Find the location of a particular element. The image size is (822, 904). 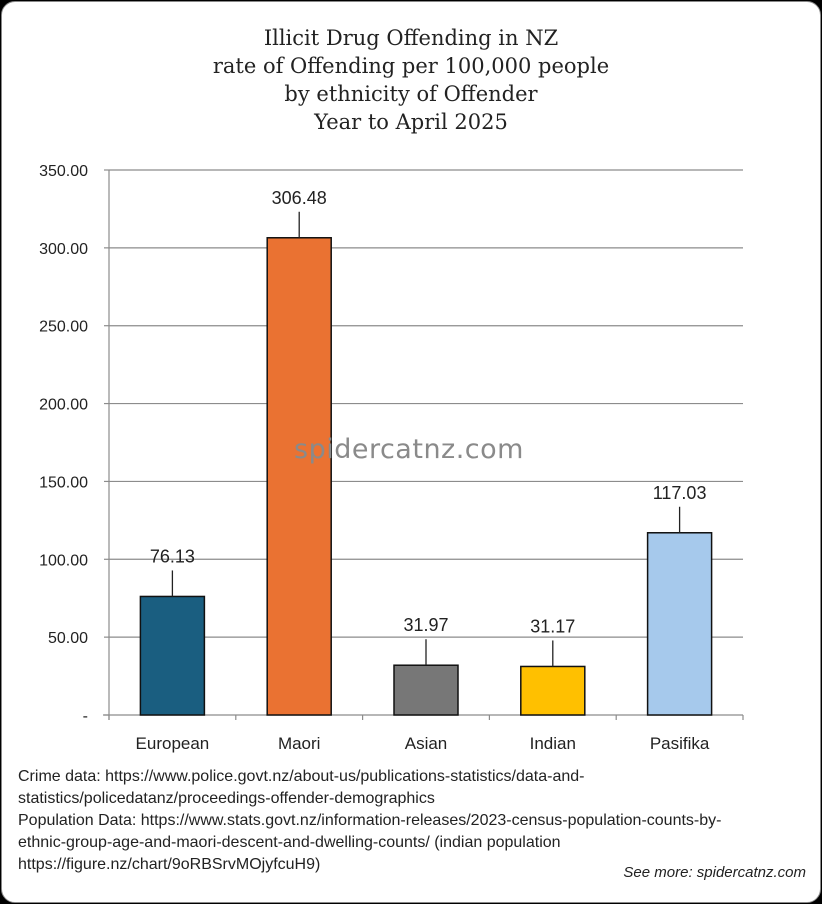

y-tick-label: 150.00 is located at coordinates (63, 482).